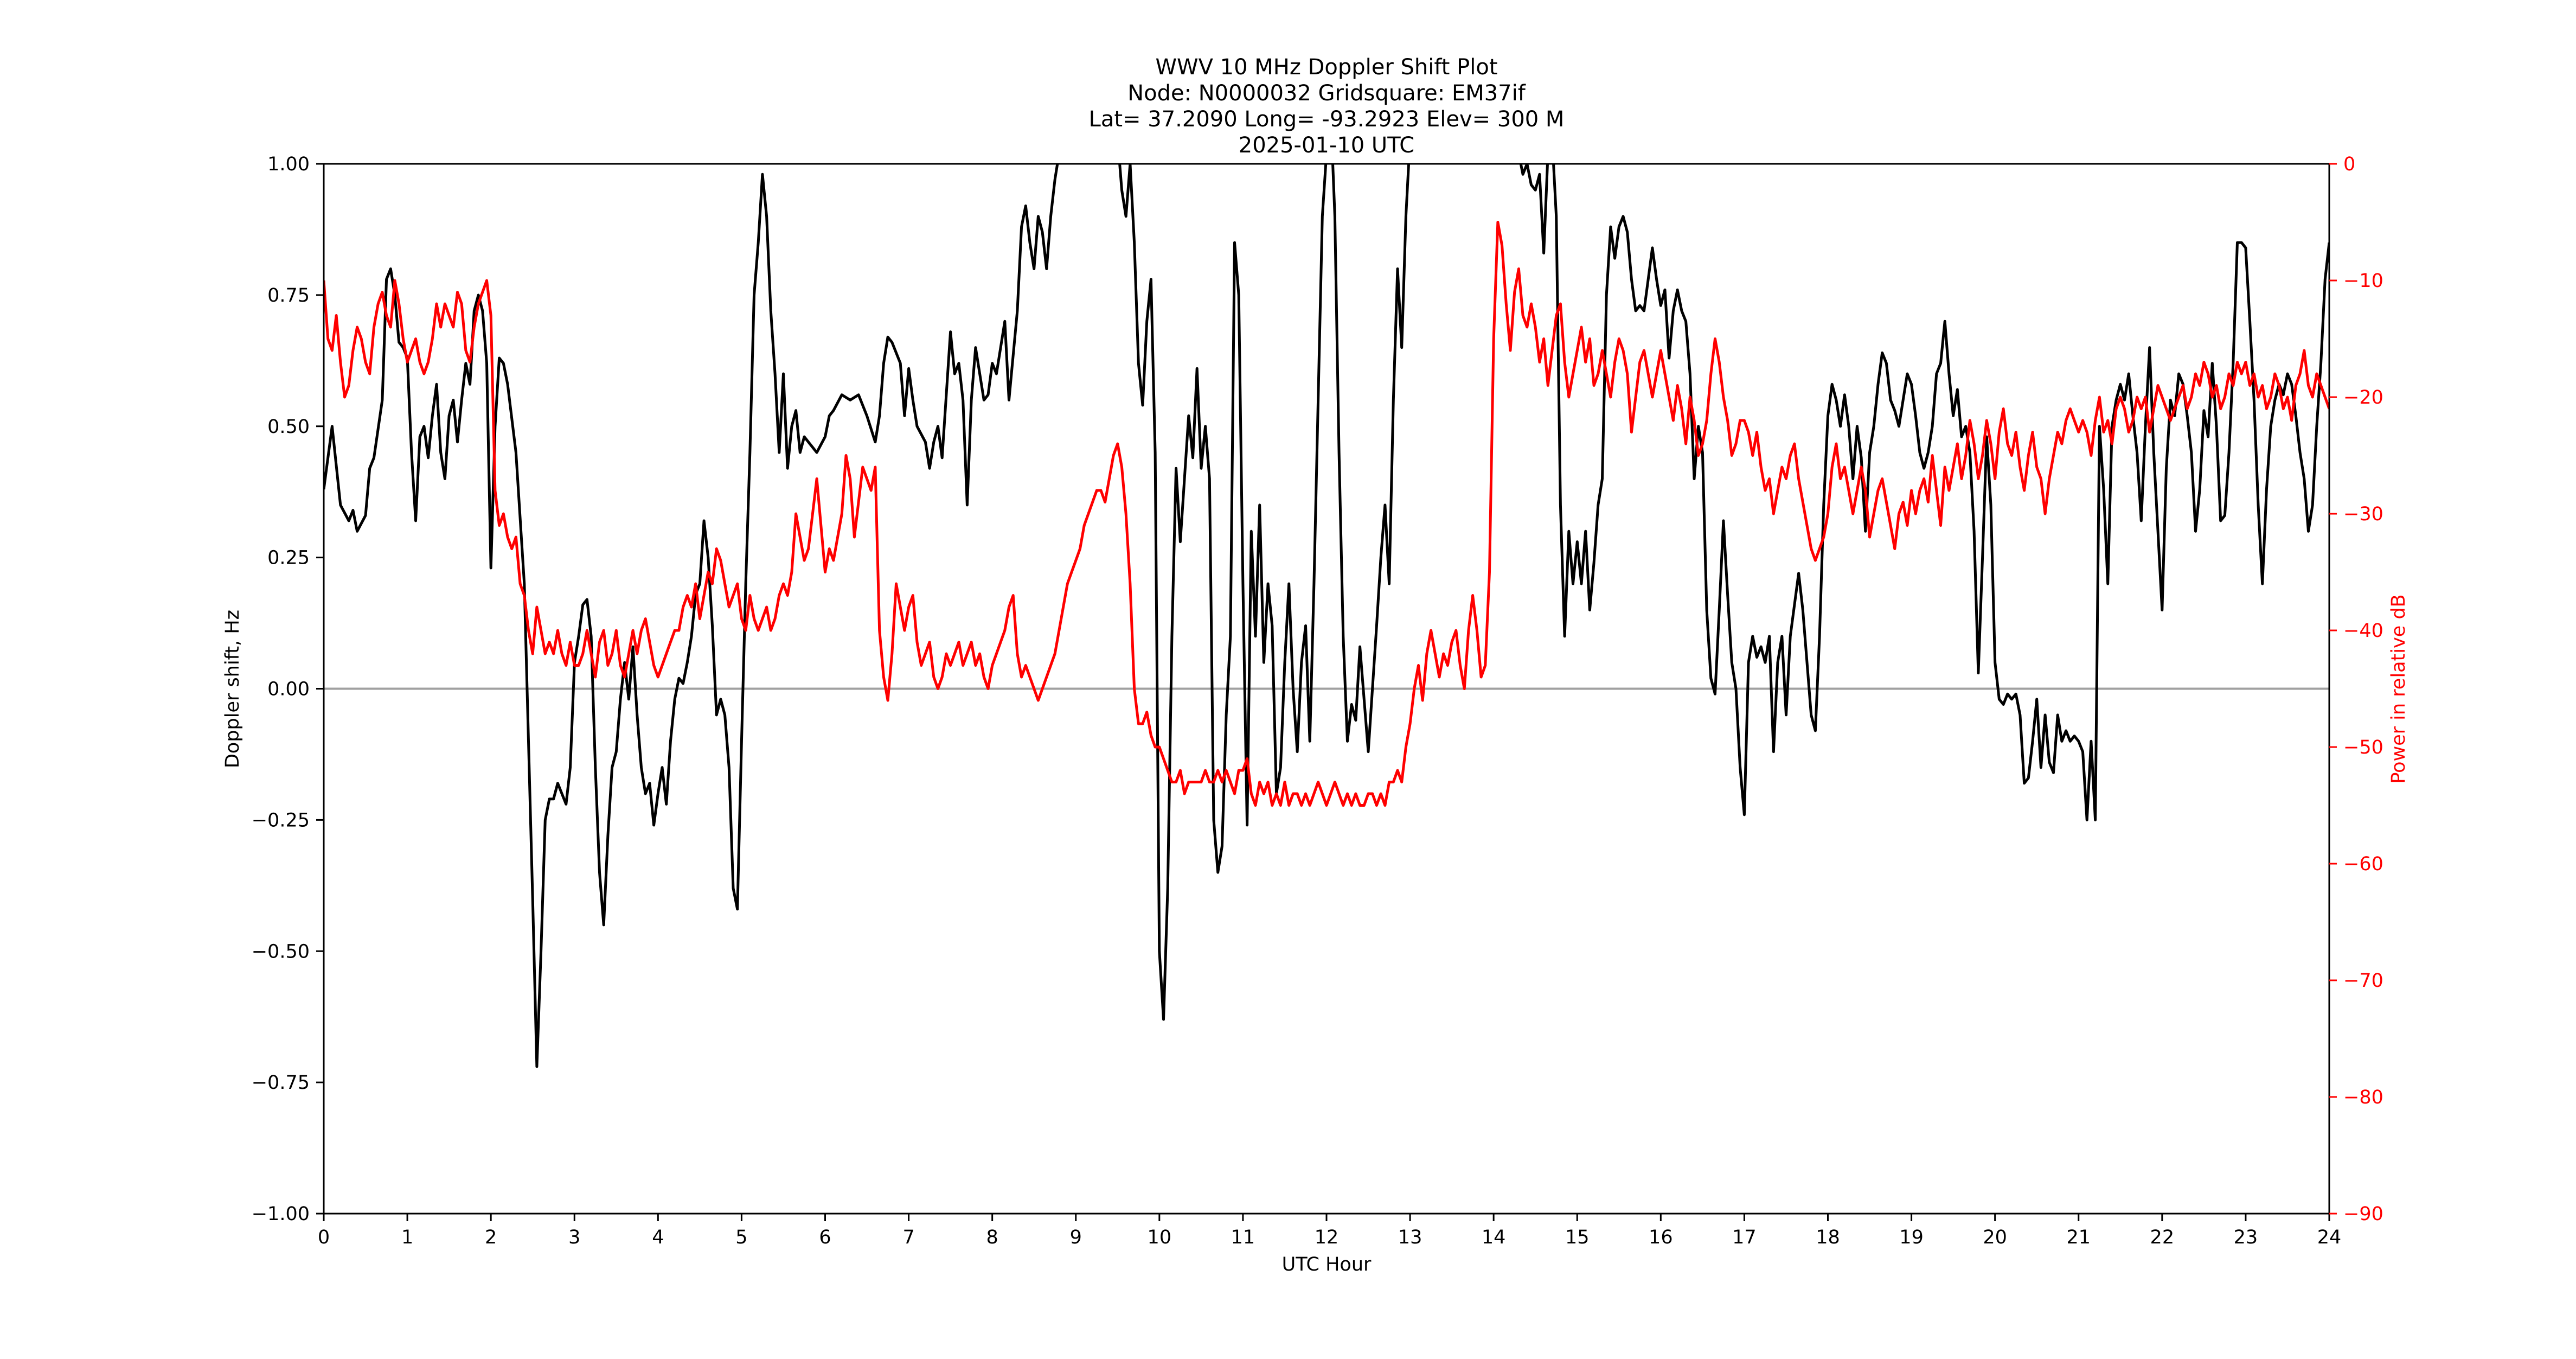  Describe the element at coordinates (1995, 1237) in the screenshot. I see `x-tick-label: 20` at that location.